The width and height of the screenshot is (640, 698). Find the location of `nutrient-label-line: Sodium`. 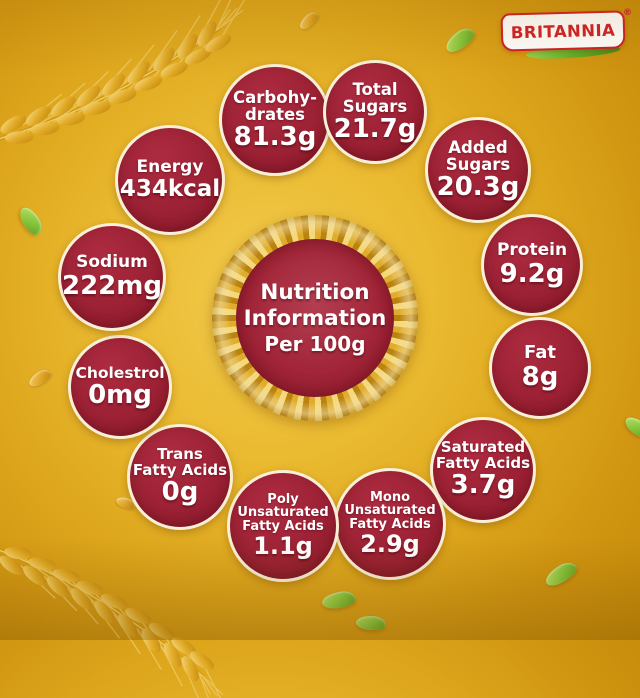

nutrient-label-line: Sodium is located at coordinates (112, 262).